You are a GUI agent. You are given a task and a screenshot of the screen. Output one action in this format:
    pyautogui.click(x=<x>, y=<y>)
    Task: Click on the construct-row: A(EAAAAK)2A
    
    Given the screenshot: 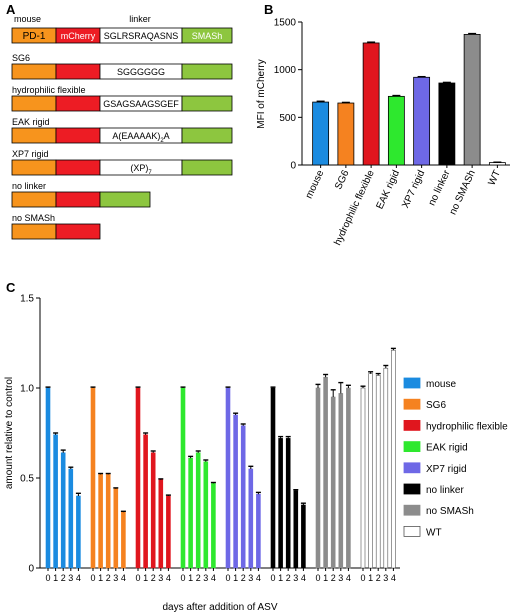 What is the action you would take?
    pyautogui.click(x=122, y=135)
    